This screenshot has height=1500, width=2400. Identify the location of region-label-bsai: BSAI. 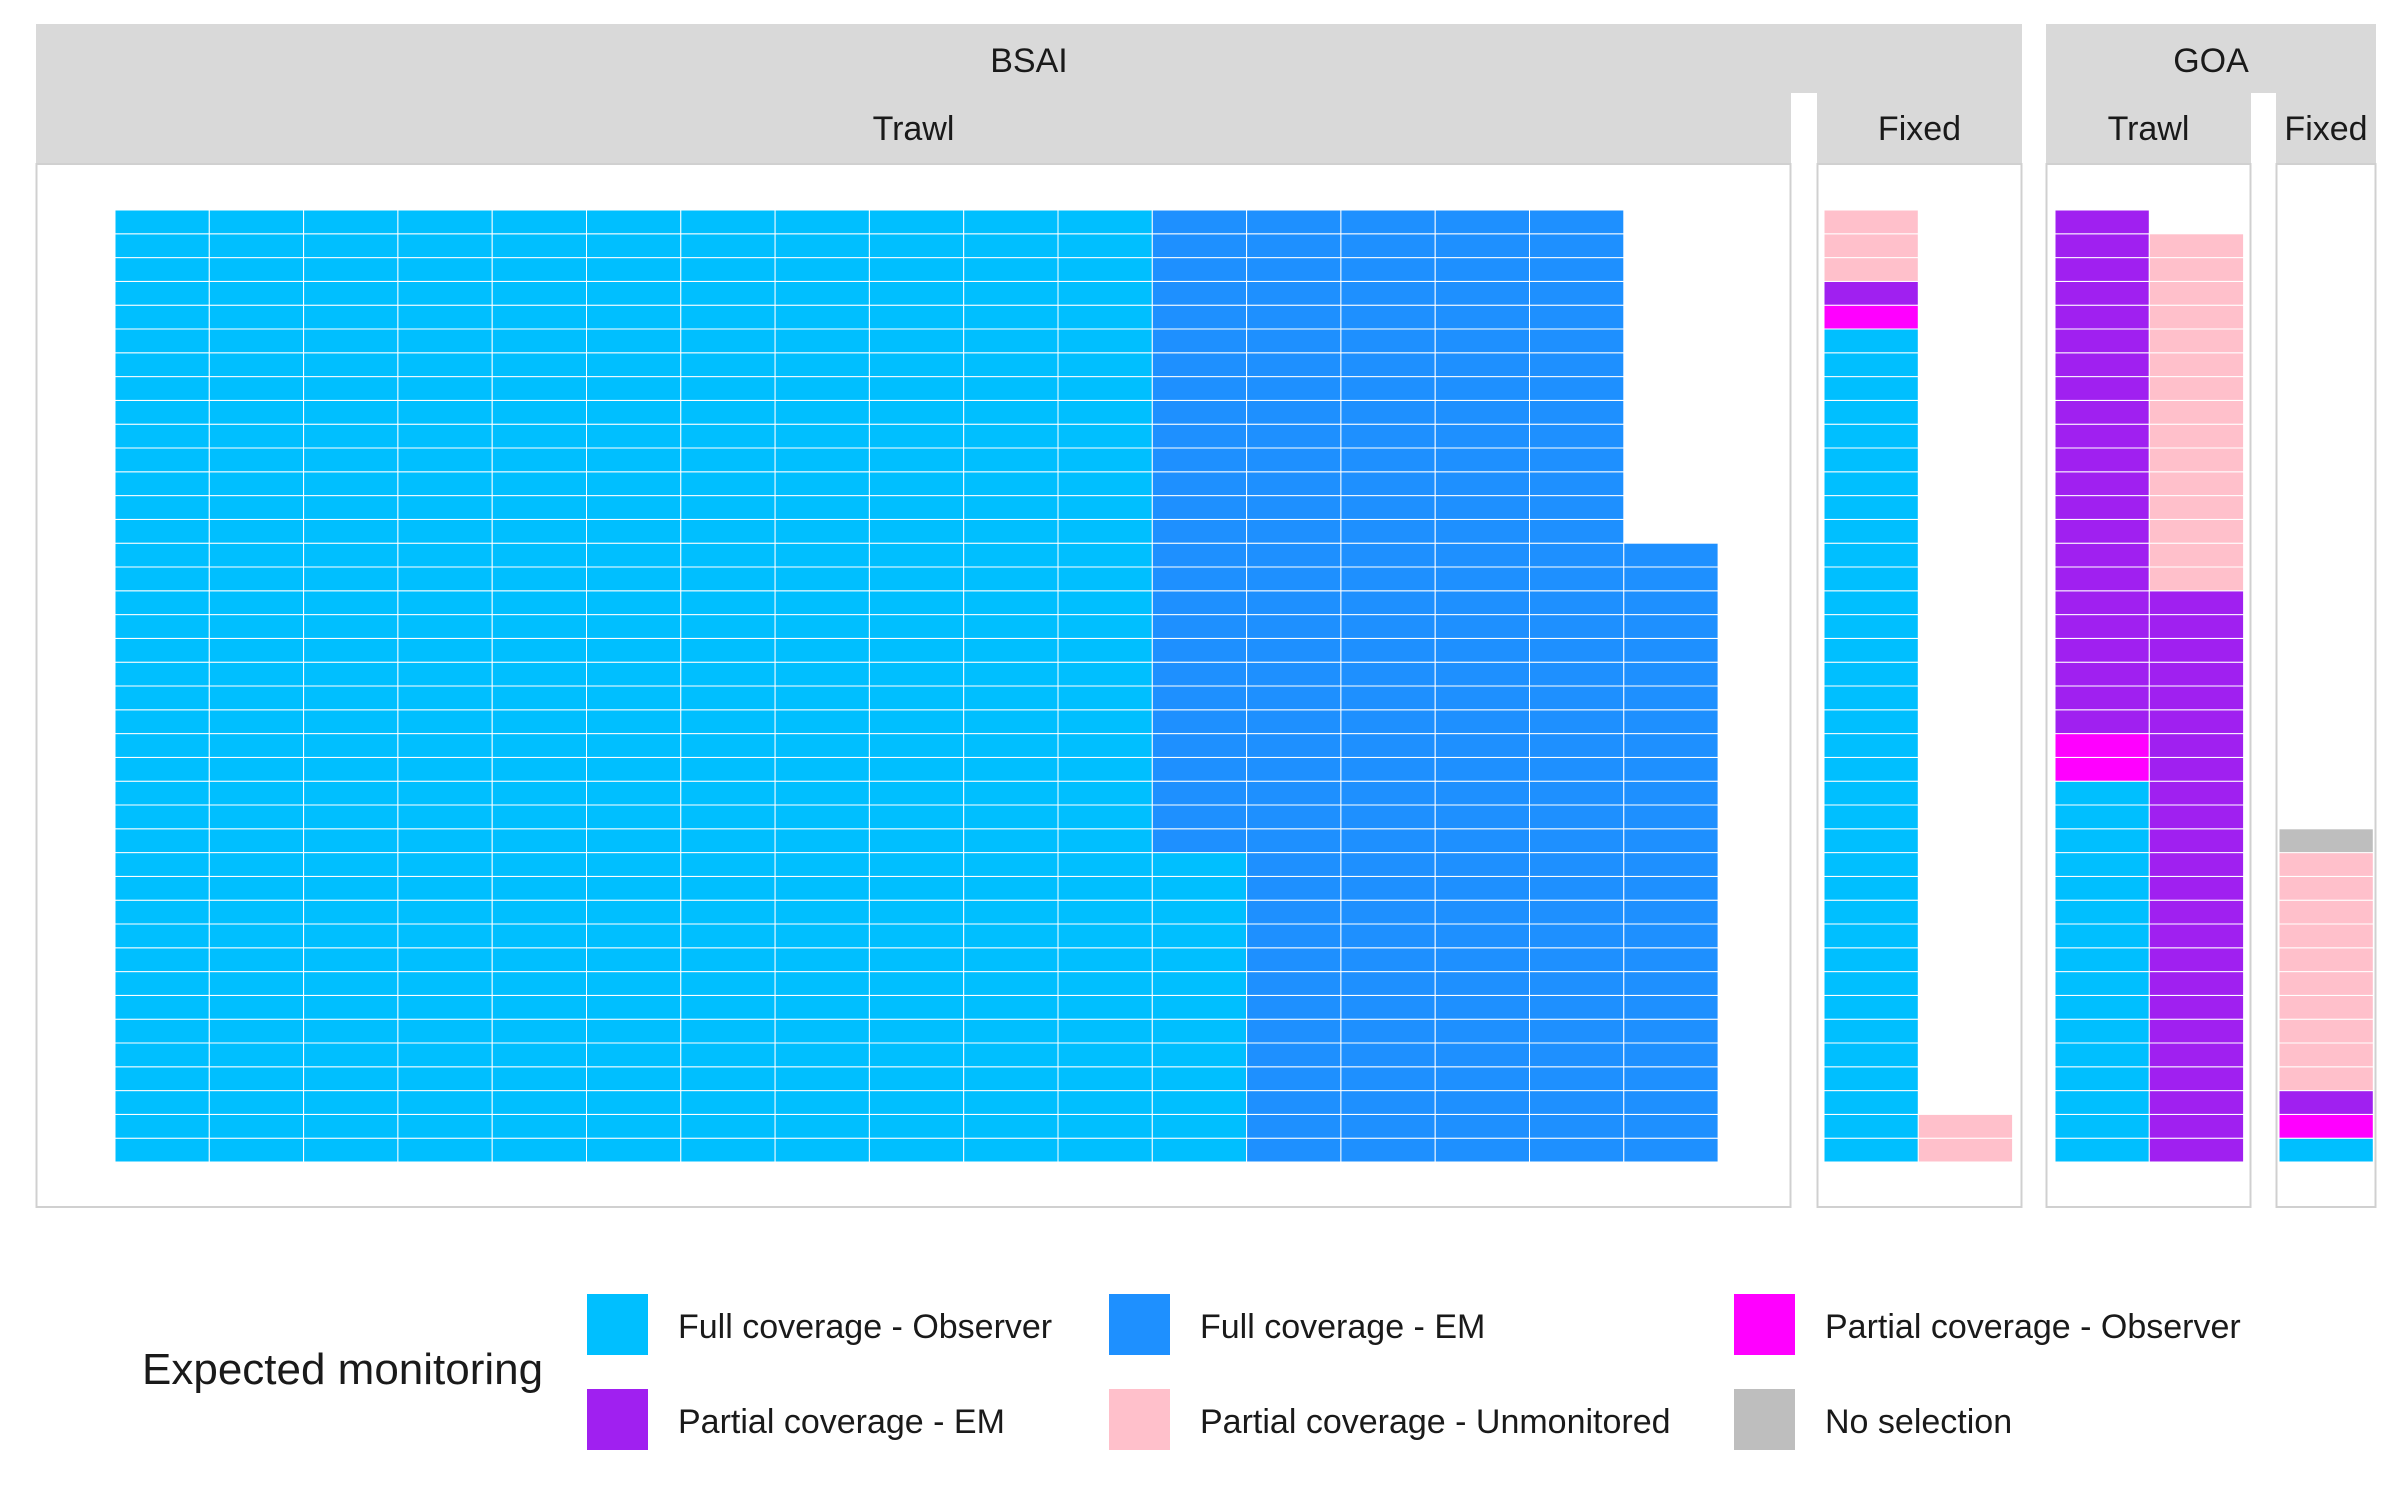
(1028, 61).